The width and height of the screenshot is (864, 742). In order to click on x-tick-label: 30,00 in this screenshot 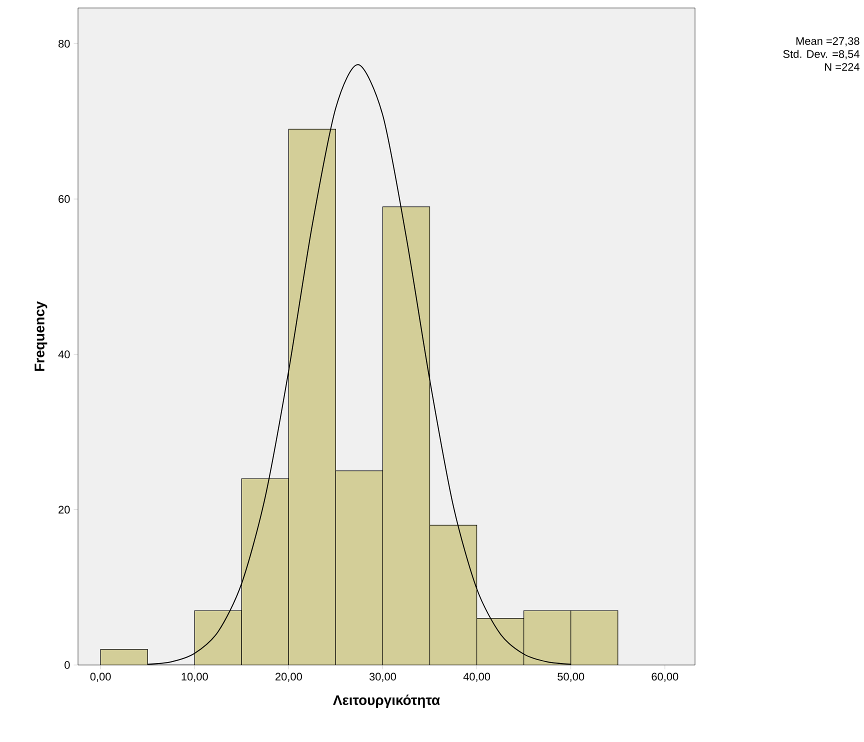, I will do `click(382, 677)`.